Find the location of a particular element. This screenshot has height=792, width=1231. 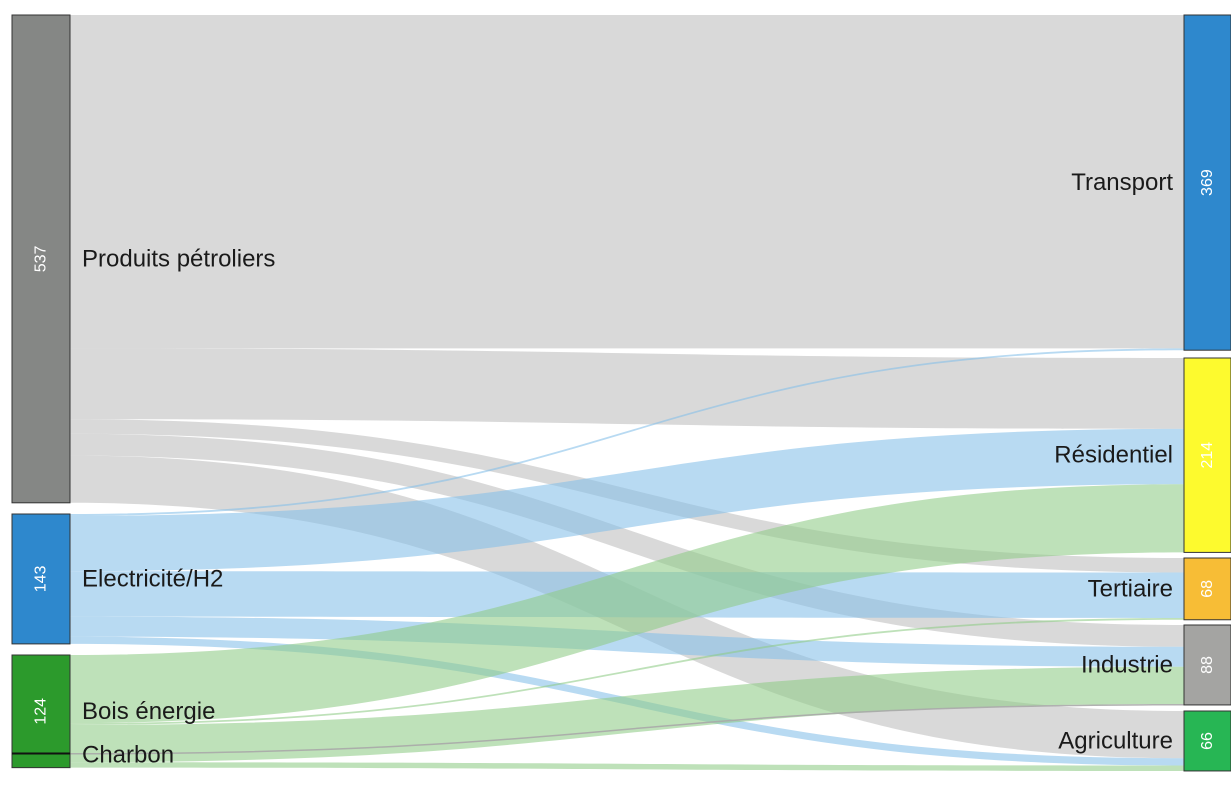

node-label-agriculture: Agriculture is located at coordinates (1115, 740).